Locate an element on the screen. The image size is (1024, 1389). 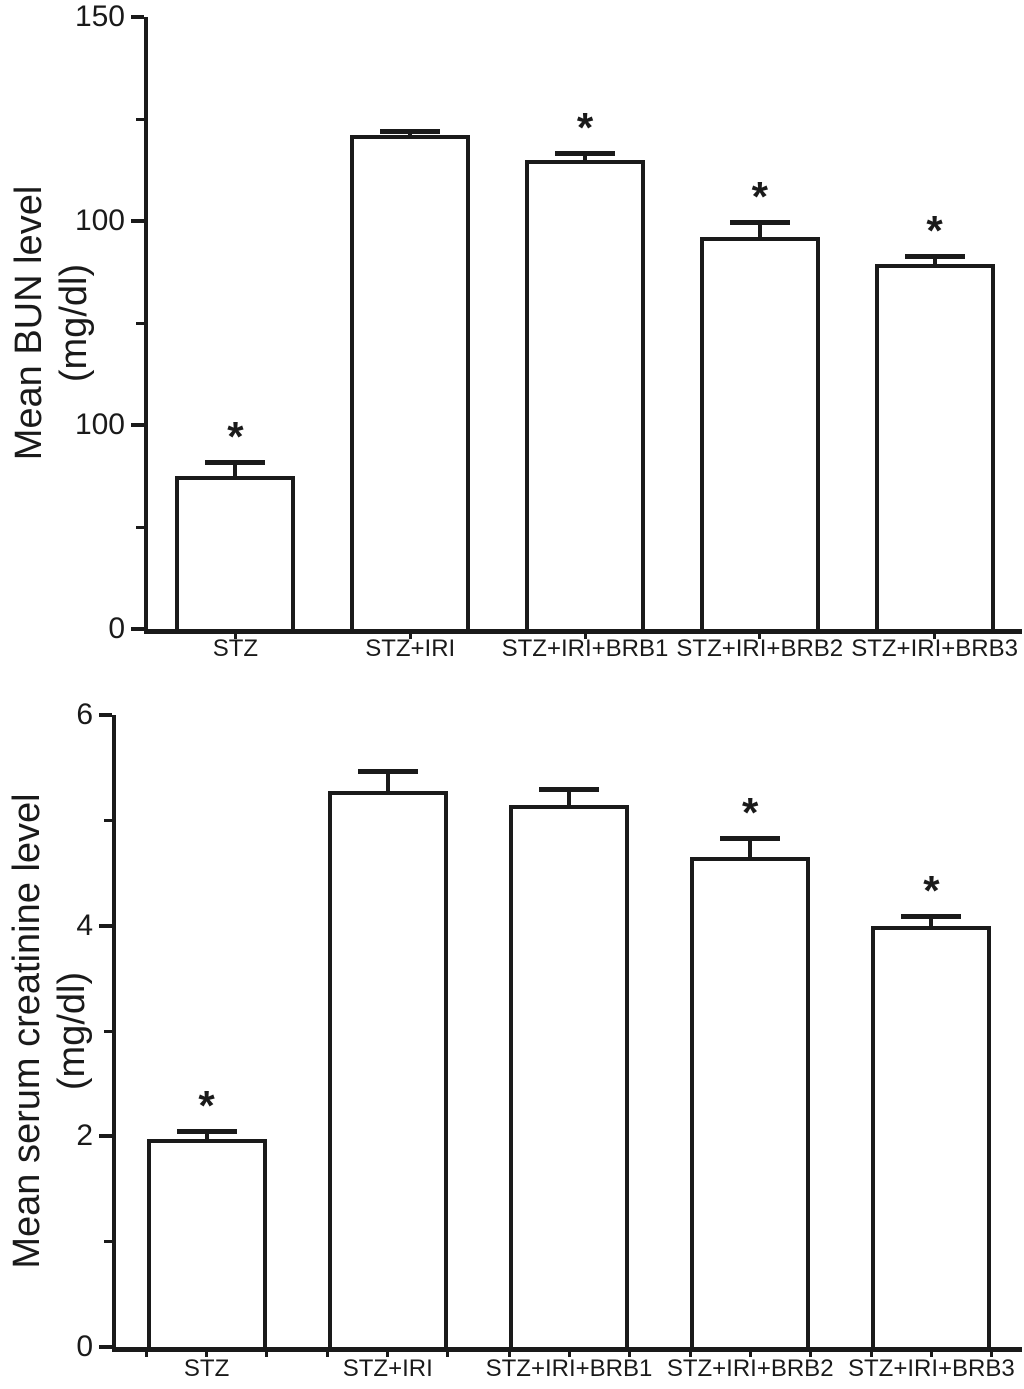
y-tick-label: 150 is located at coordinates (99, 16).